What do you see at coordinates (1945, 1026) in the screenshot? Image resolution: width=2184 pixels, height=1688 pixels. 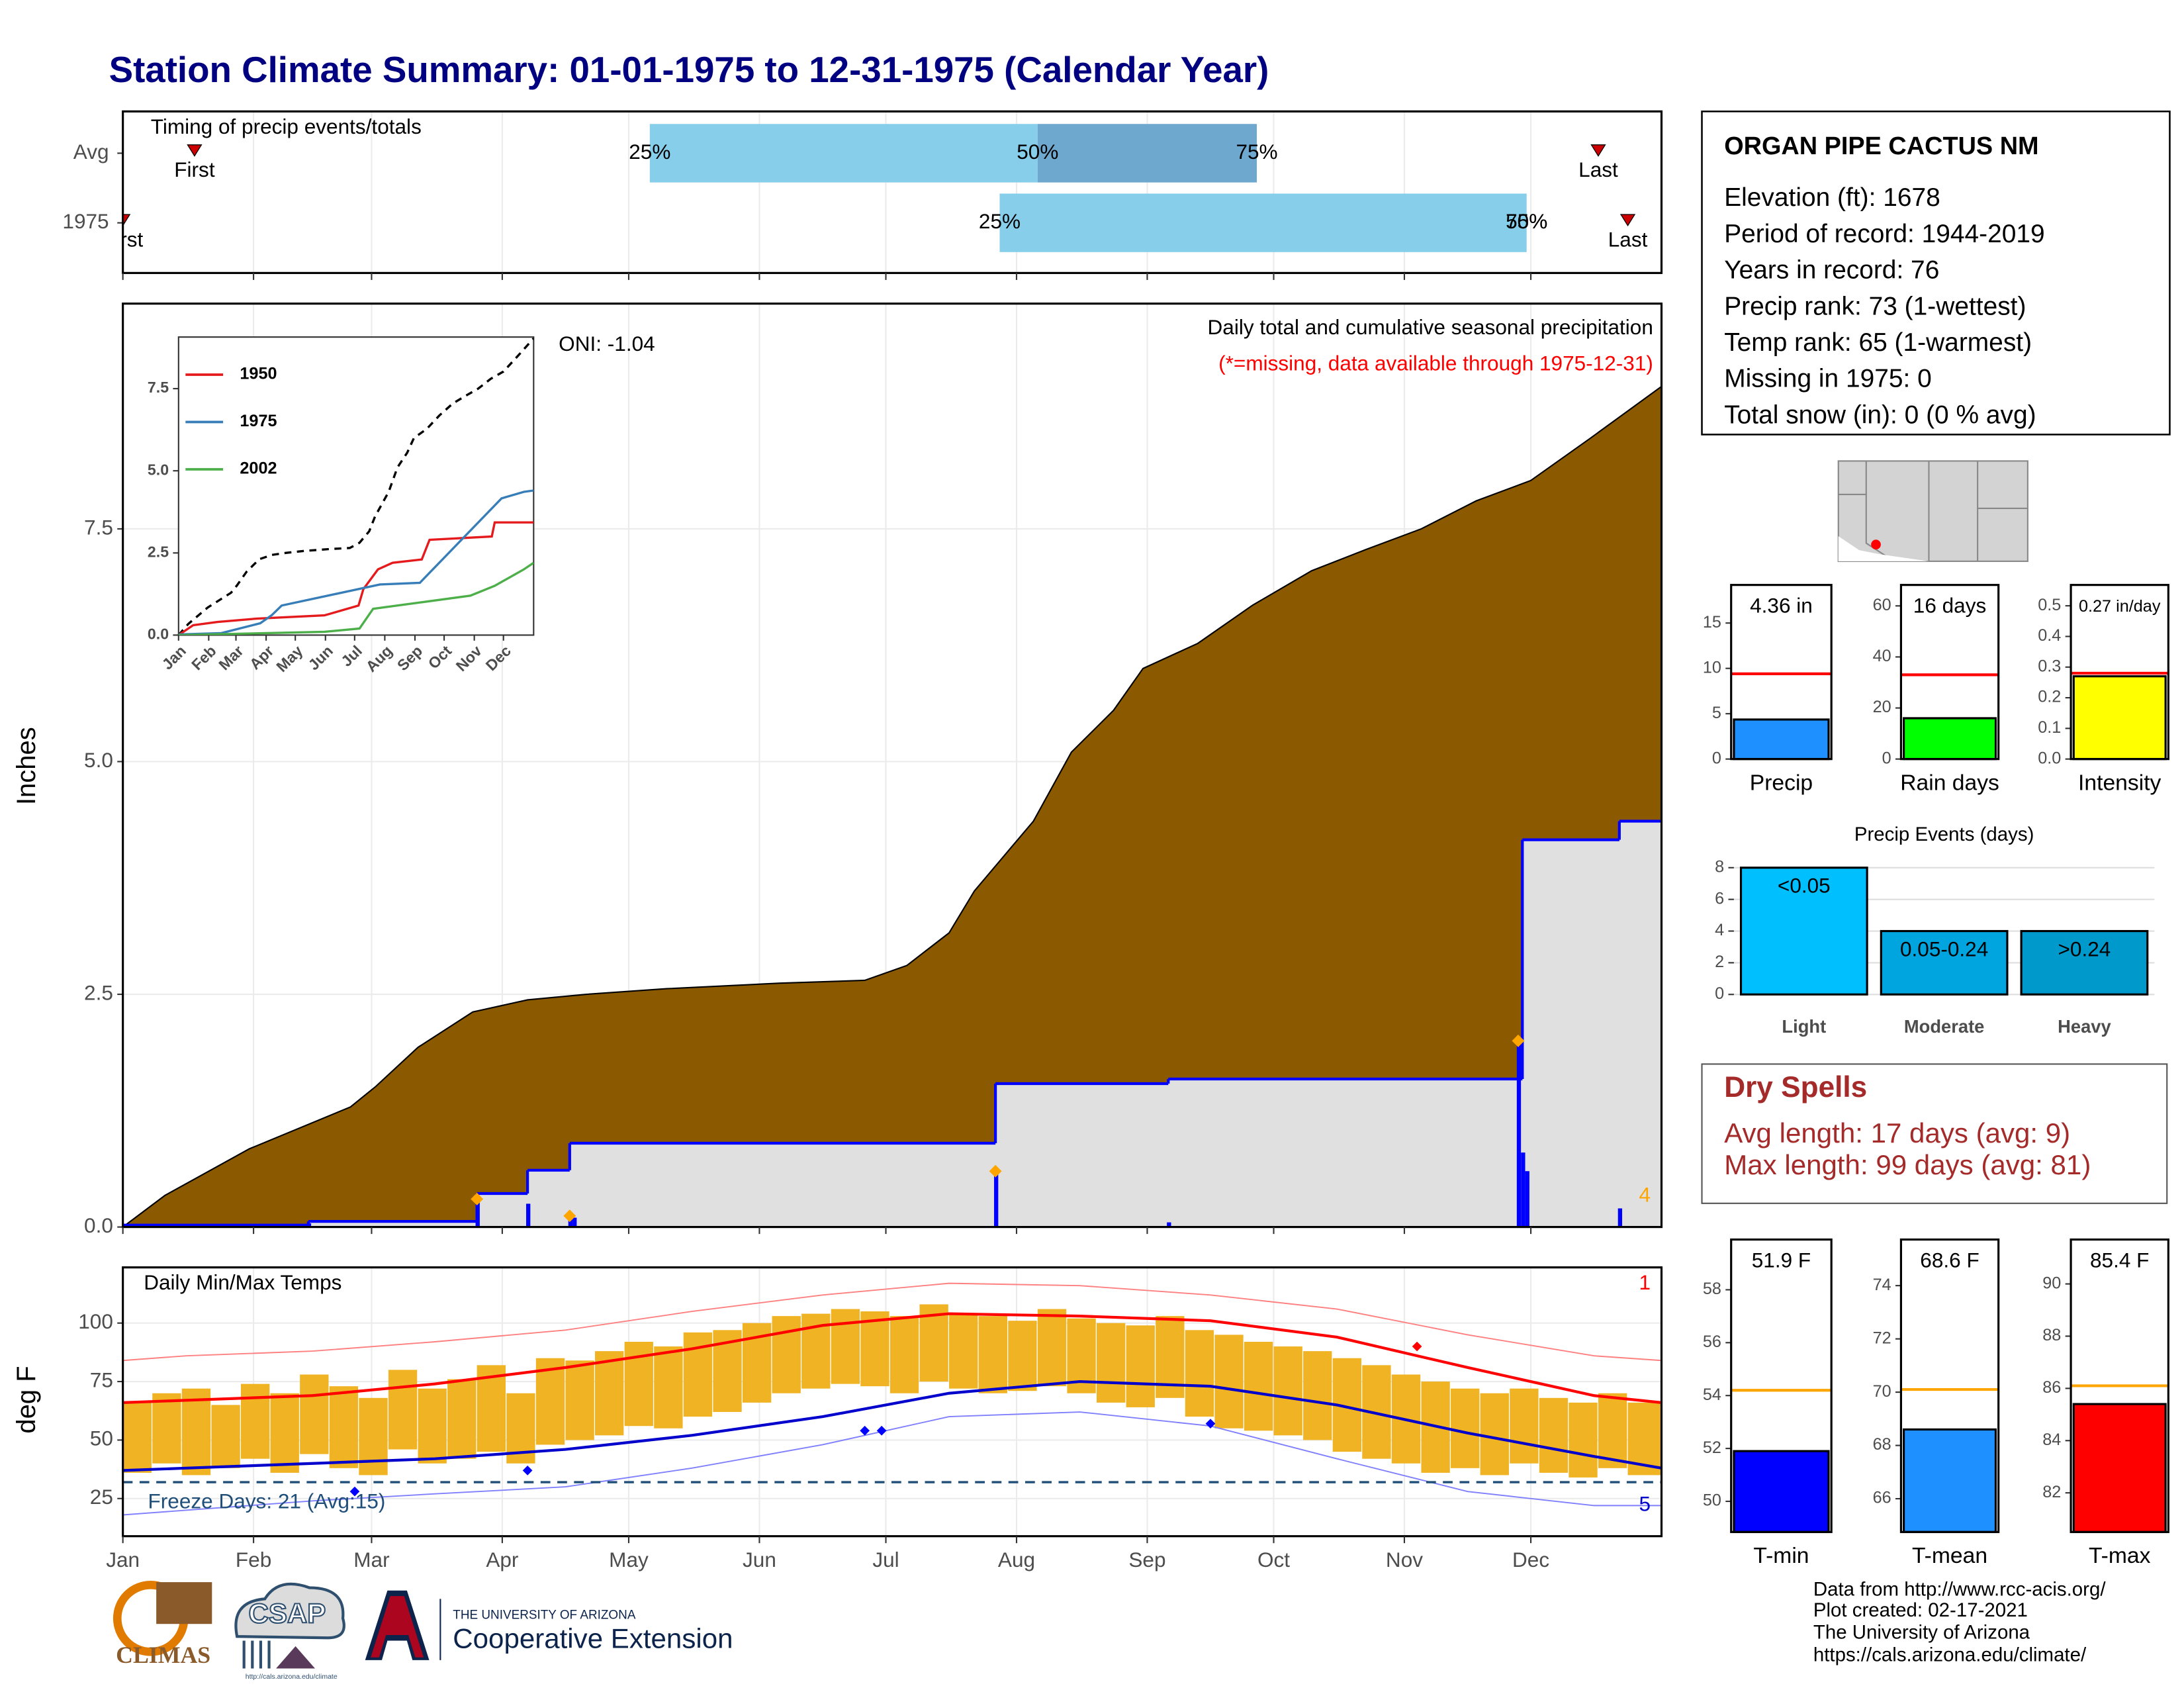 I see `category-label: Moderate` at bounding box center [1945, 1026].